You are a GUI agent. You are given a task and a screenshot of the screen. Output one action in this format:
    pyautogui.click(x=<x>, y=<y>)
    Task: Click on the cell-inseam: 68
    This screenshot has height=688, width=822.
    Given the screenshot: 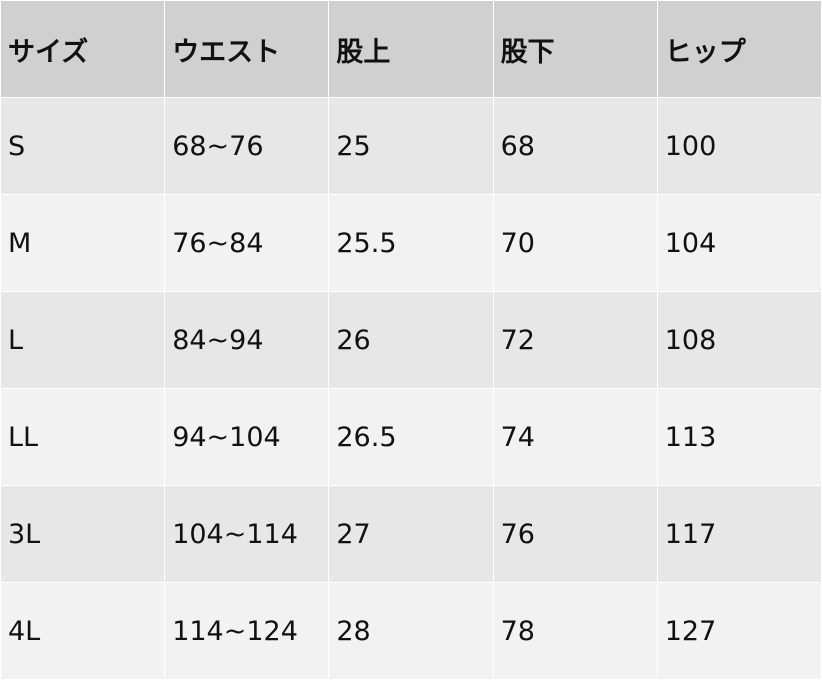 What is the action you would take?
    pyautogui.click(x=575, y=146)
    